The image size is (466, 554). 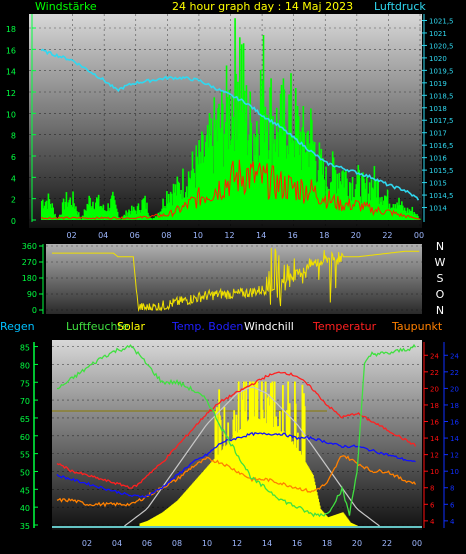 What do you see at coordinates (357, 543) in the screenshot?
I see `x-tick-label: 20` at bounding box center [357, 543].